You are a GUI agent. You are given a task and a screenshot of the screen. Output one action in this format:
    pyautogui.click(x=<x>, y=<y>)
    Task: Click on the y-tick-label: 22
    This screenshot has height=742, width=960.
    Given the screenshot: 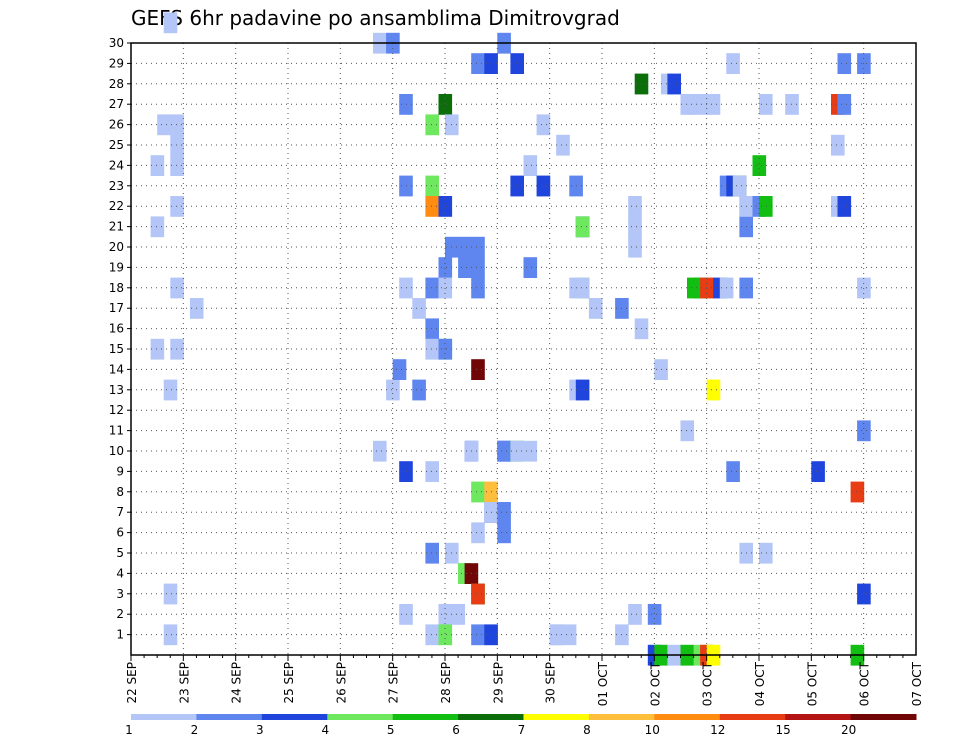 What is the action you would take?
    pyautogui.click(x=116, y=206)
    